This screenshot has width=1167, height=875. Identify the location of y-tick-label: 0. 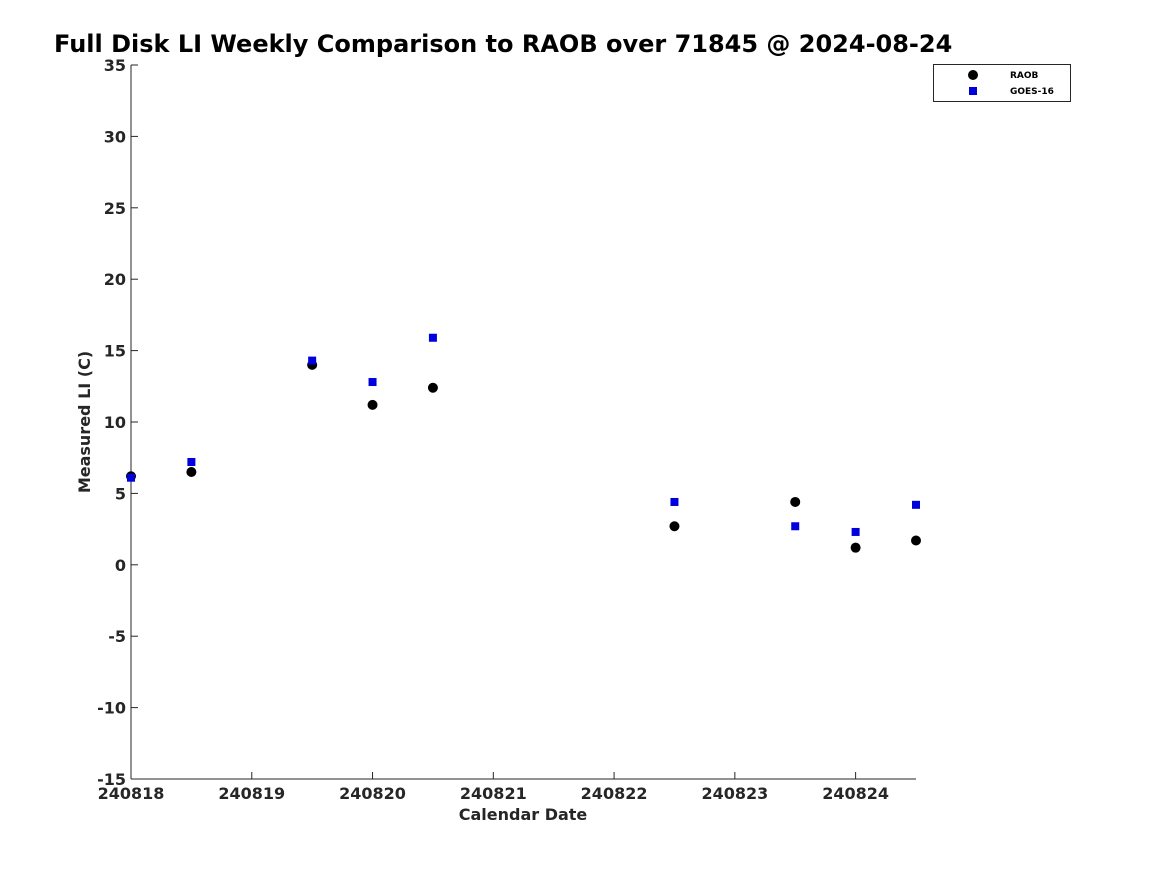
(120, 565).